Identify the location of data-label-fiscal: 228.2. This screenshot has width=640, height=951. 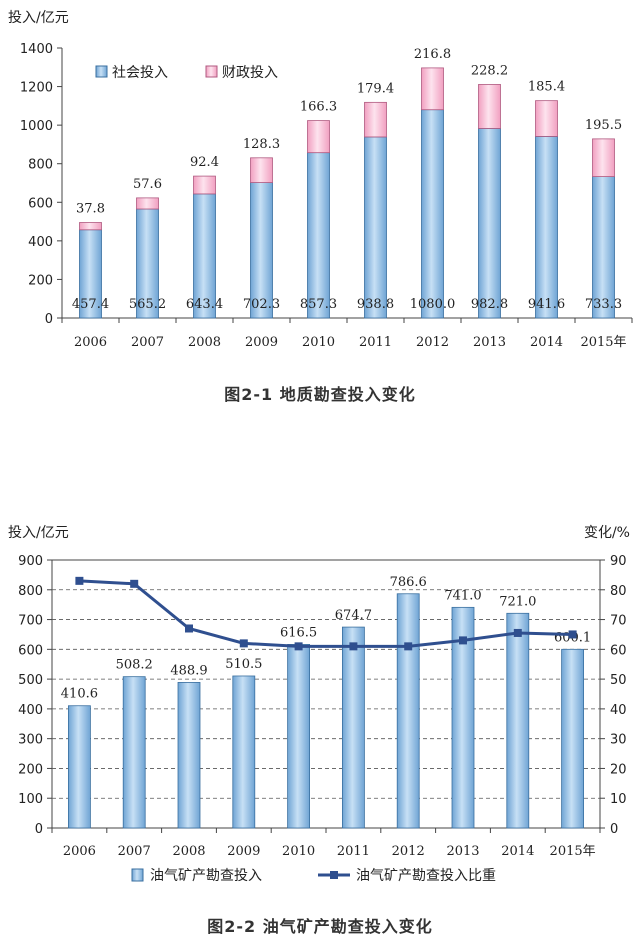
(489, 70).